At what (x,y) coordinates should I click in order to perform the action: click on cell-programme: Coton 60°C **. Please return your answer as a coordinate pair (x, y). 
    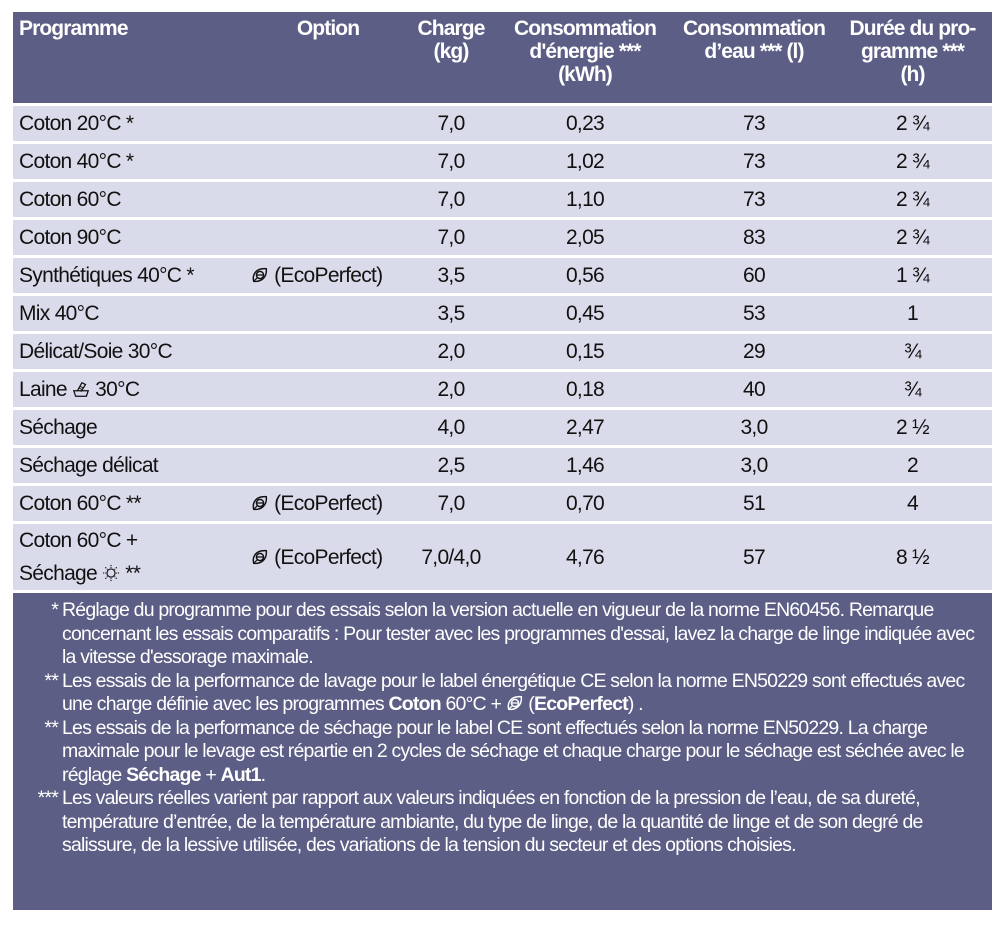
    Looking at the image, I should click on (131, 502).